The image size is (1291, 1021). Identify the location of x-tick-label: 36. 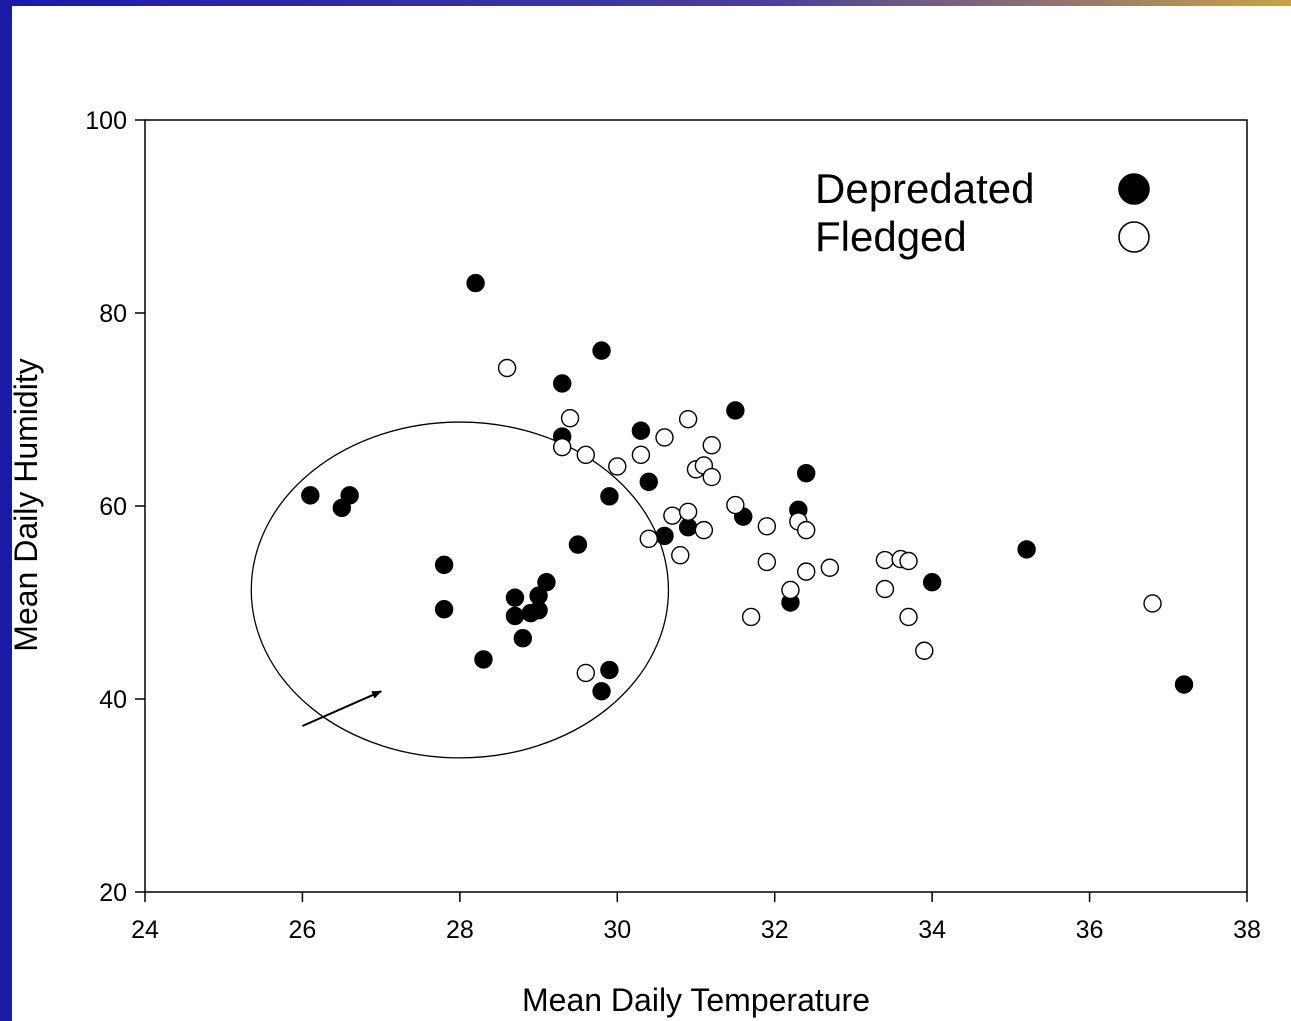
(1090, 930).